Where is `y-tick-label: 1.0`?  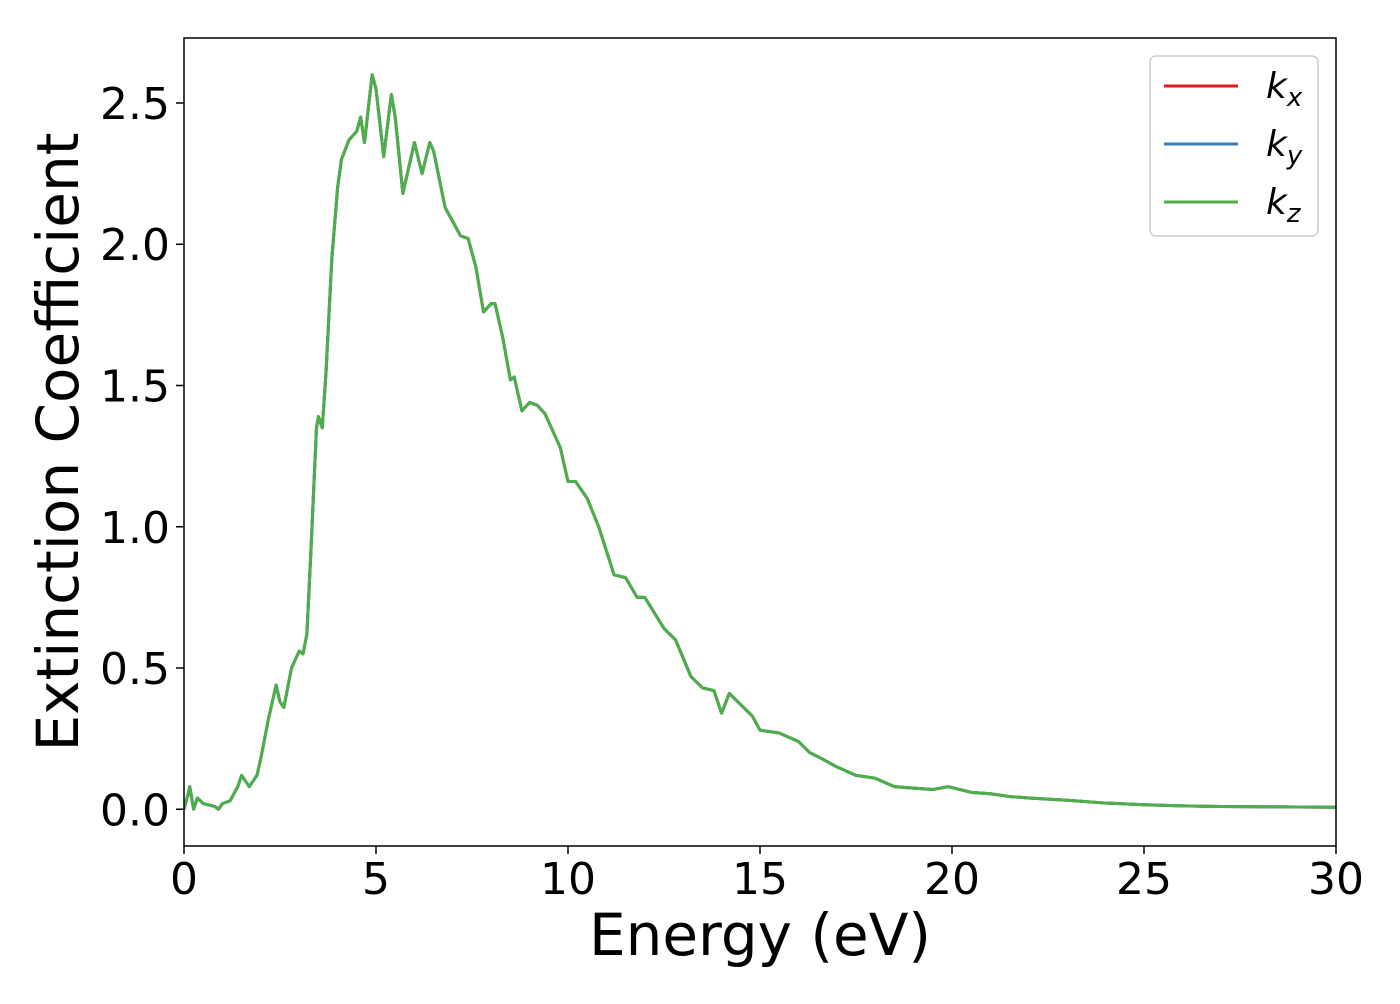 y-tick-label: 1.0 is located at coordinates (135, 528).